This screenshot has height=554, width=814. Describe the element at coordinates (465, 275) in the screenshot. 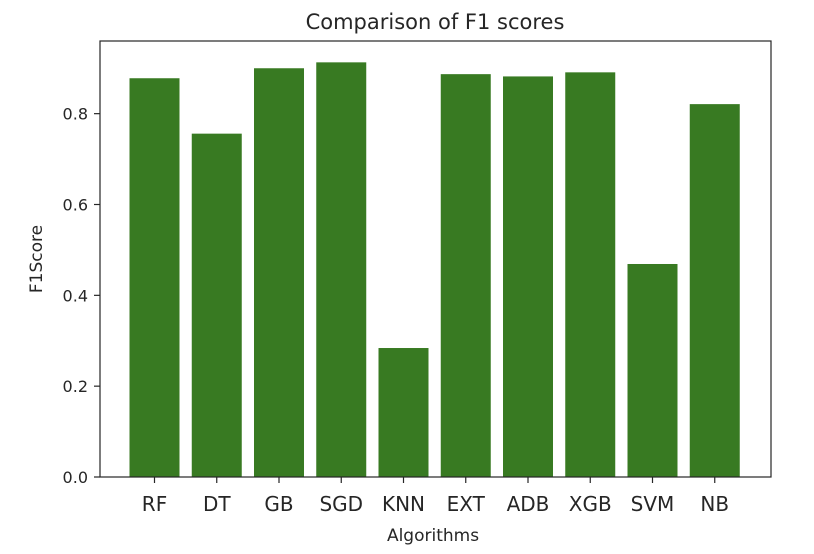

I see `bar-ext` at that location.